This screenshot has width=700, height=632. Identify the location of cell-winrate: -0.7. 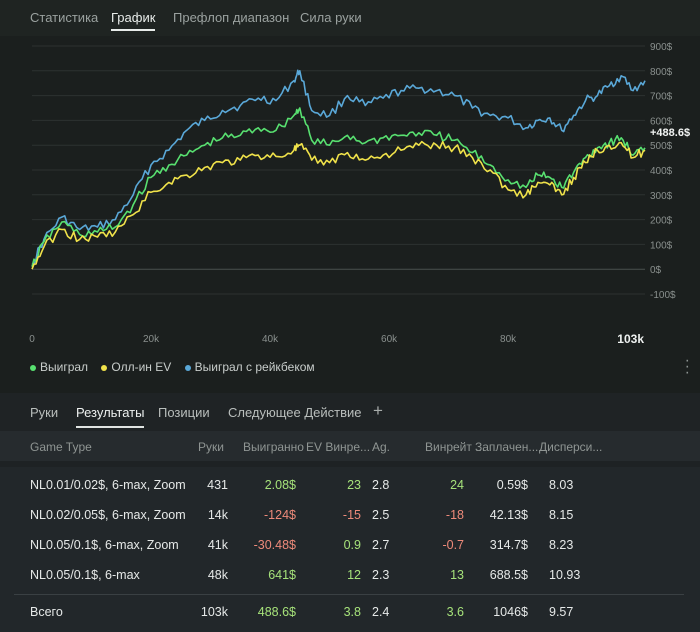
(453, 545).